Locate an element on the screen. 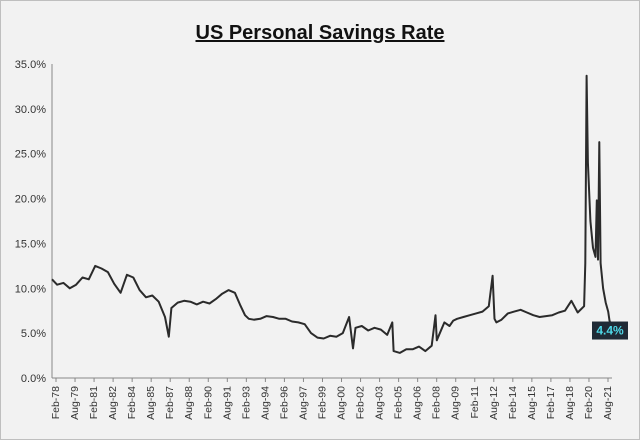  x-tick-label: Aug-18 is located at coordinates (570, 403).